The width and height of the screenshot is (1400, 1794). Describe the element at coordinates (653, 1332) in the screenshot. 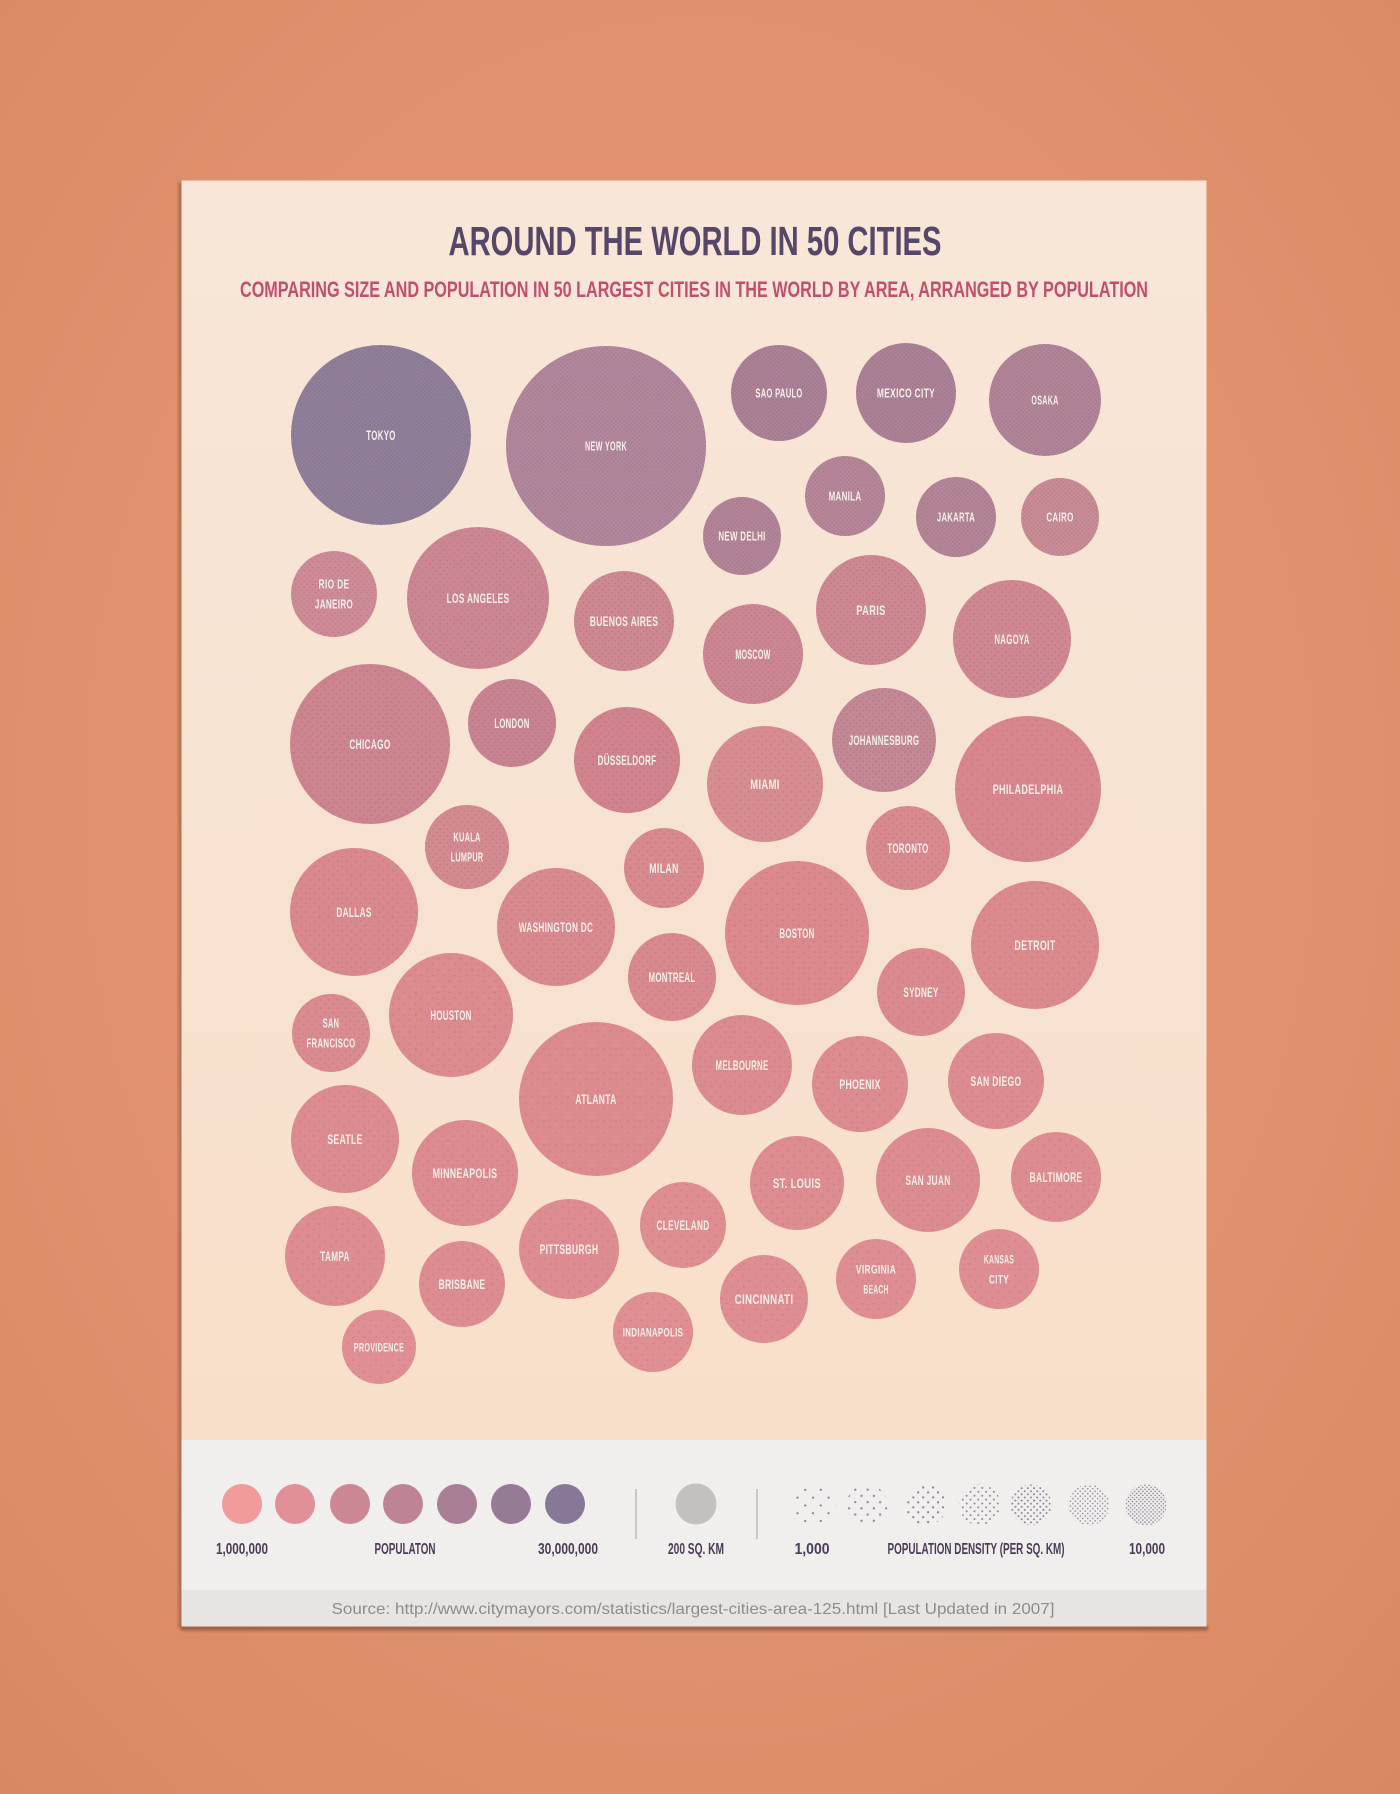

I see `svg-text: INDIANAPOLIS` at that location.